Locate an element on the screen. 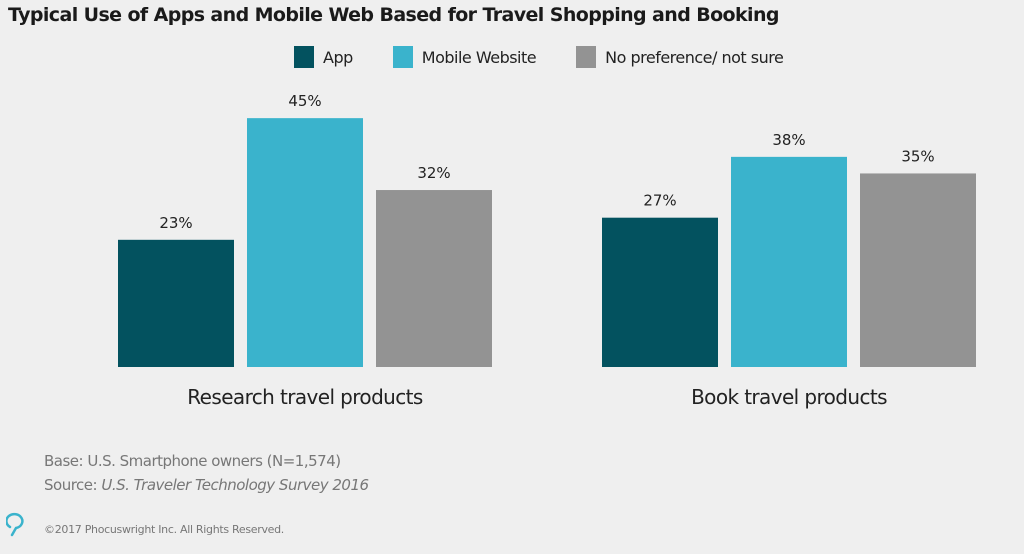 Image resolution: width=1024 pixels, height=554 pixels. data-label: 27% is located at coordinates (659, 201).